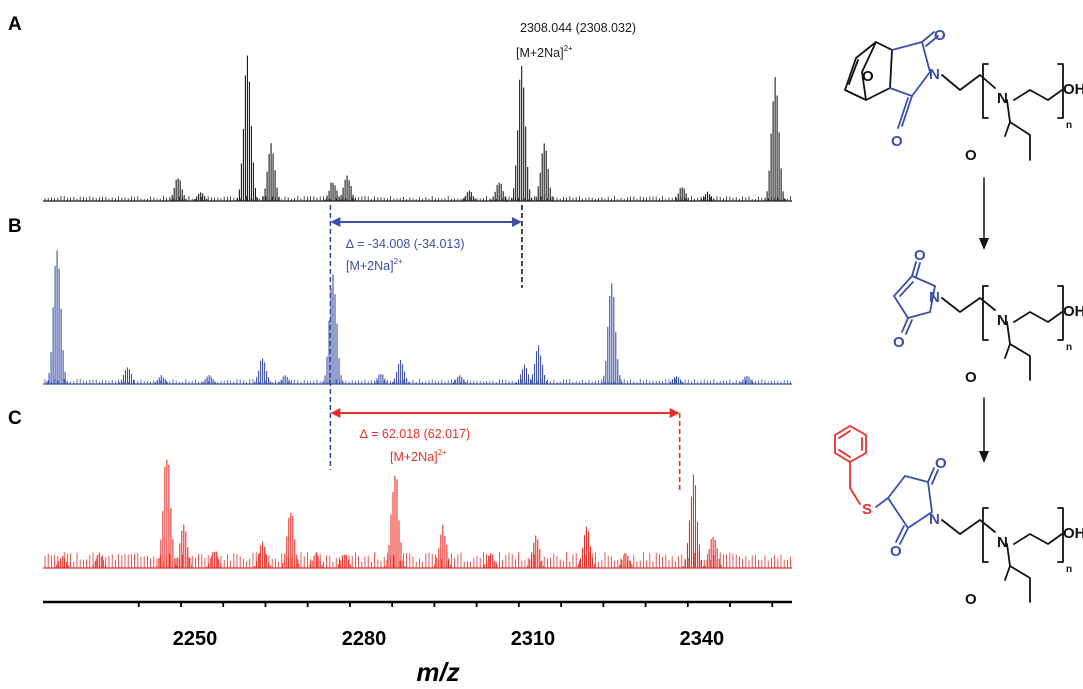  What do you see at coordinates (437, 672) in the screenshot?
I see `x-axis-title: m/z` at bounding box center [437, 672].